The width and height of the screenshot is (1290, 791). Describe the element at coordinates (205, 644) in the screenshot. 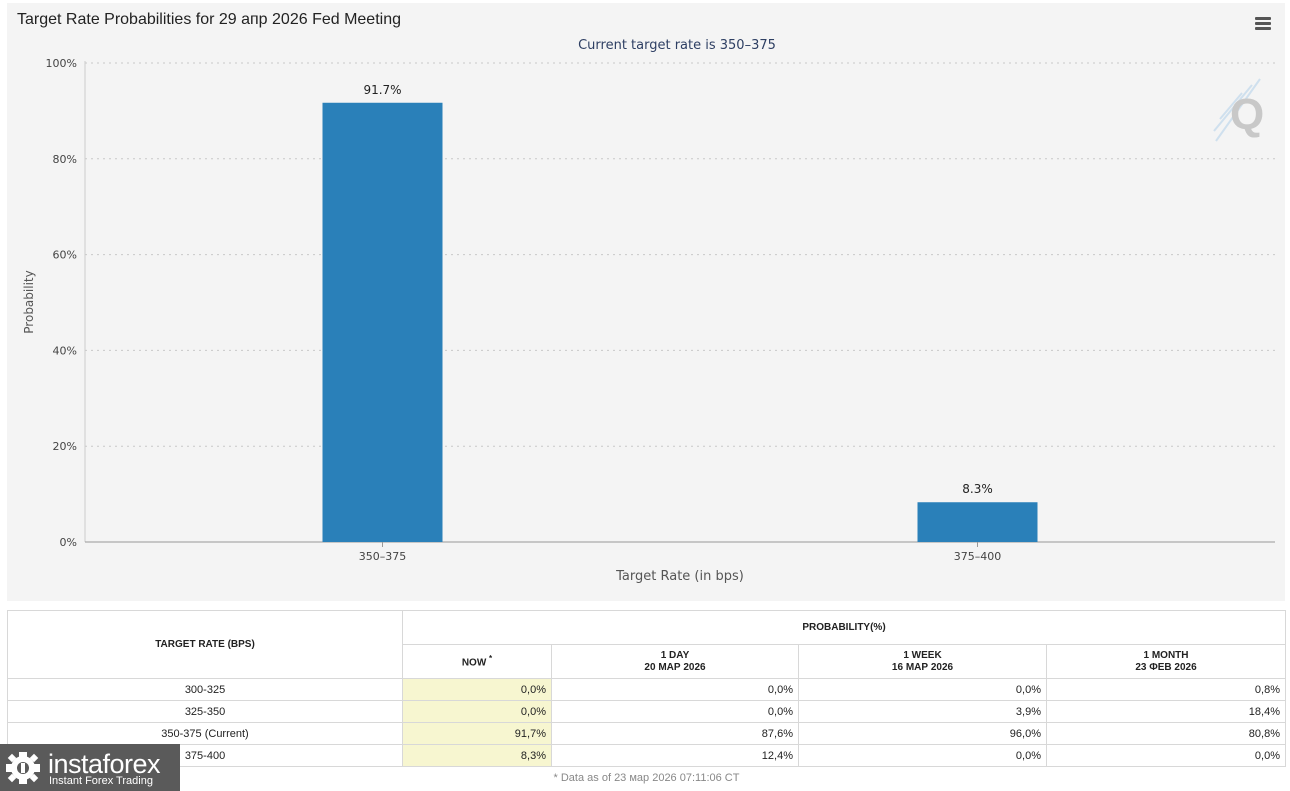

I see `header-target-rate: TARGET RATE (BPS)` at that location.